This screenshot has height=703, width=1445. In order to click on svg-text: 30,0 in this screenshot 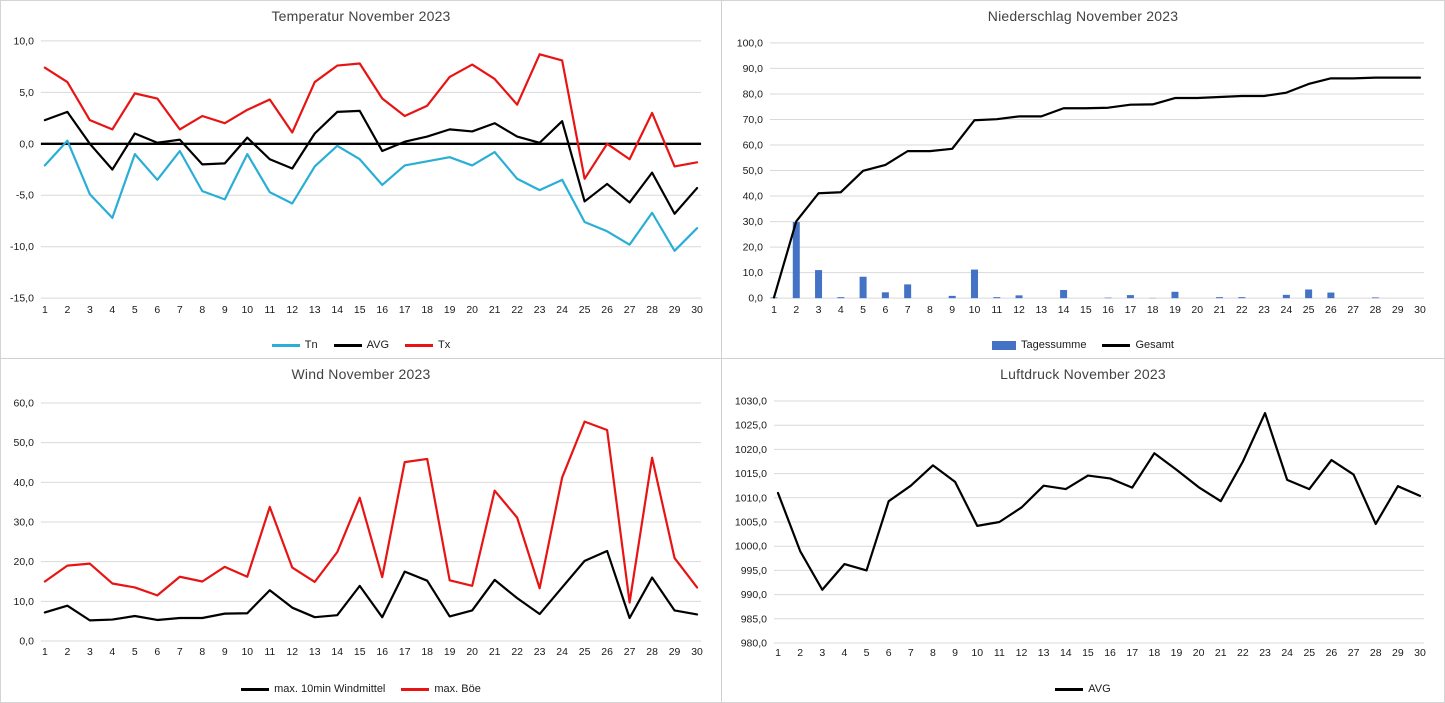, I will do `click(753, 222)`.